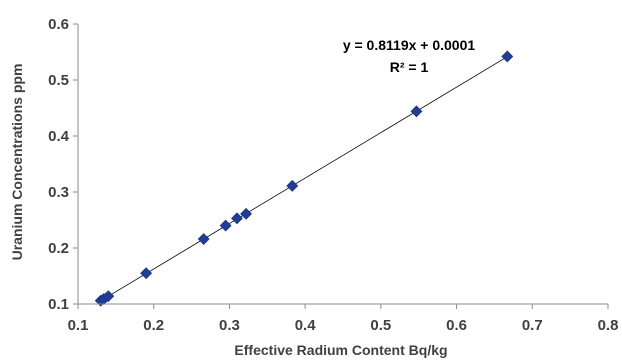 This screenshot has height=361, width=622. Describe the element at coordinates (409, 45) in the screenshot. I see `trendline-equation: y = 0.8119x + 0.0001` at that location.